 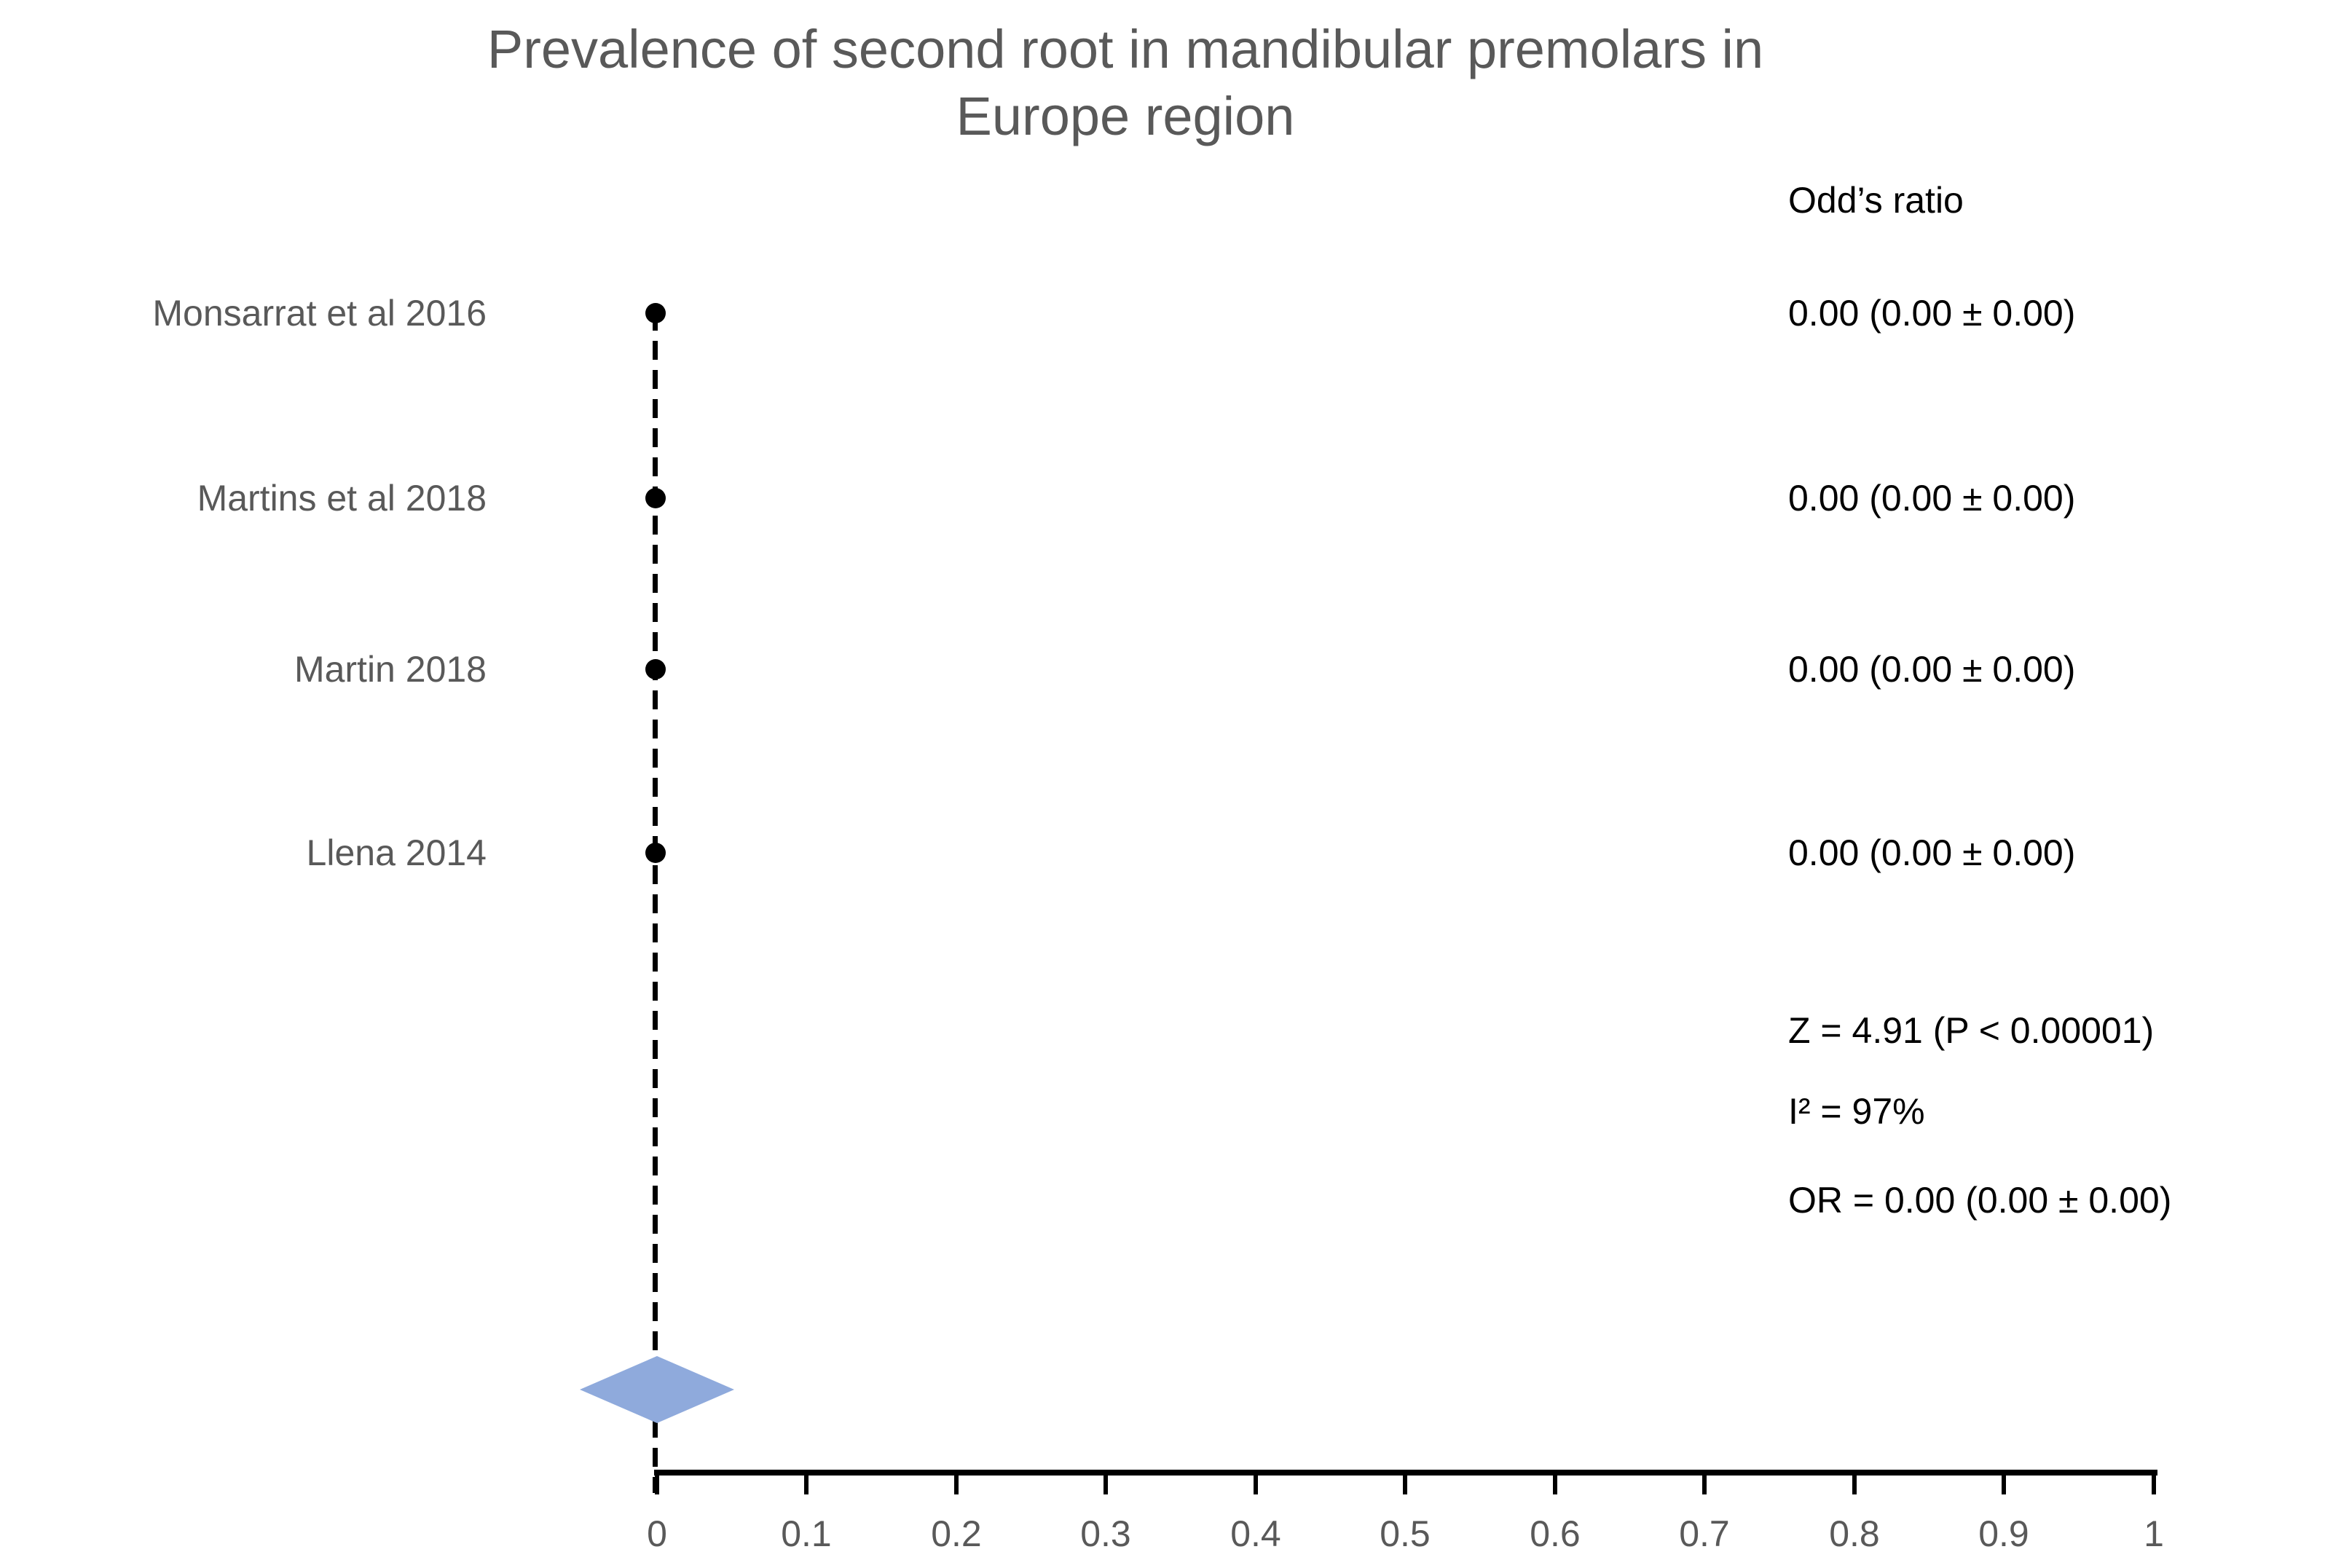 I want to click on chart-title-line2: Europe region, so click(x=1125, y=116).